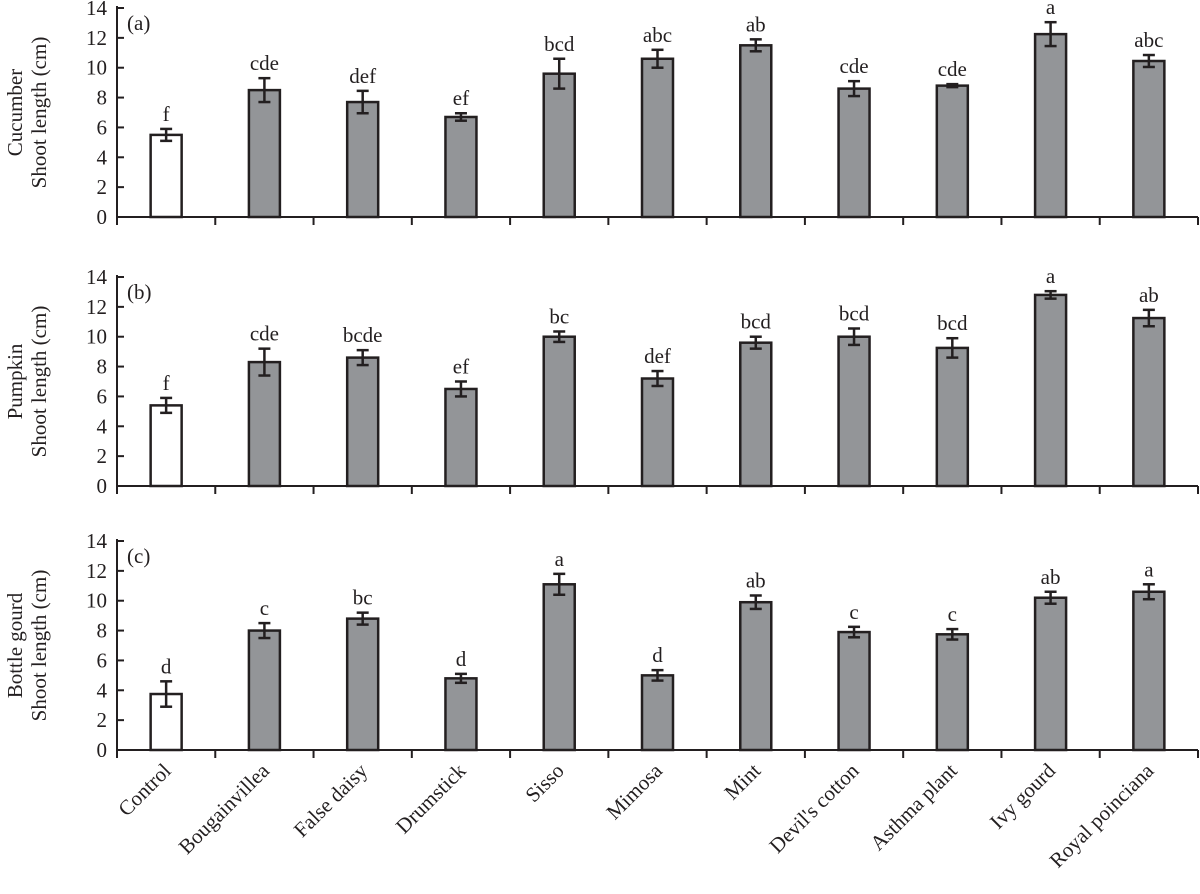  What do you see at coordinates (634, 791) in the screenshot?
I see `x-tick-label: Mimosa` at bounding box center [634, 791].